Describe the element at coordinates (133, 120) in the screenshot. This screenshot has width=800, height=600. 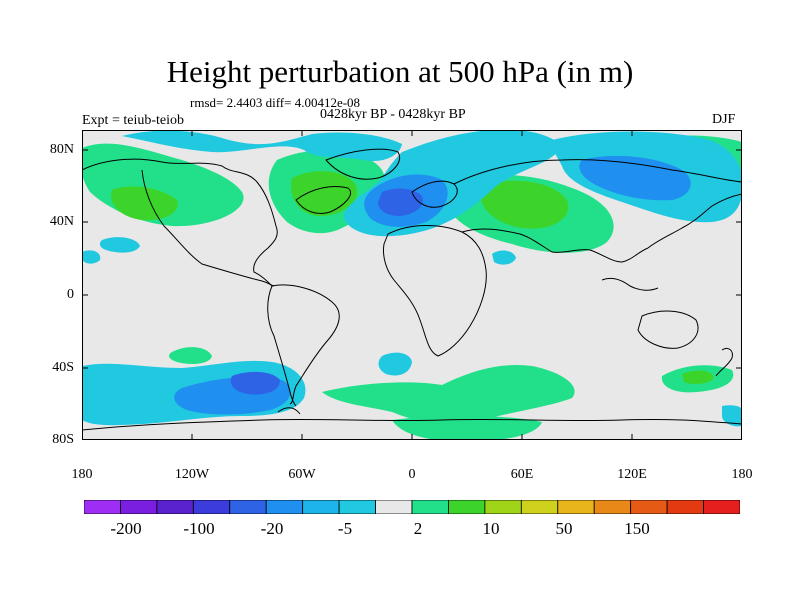
I see `experiment-label: Expt = teiub-teiob` at that location.